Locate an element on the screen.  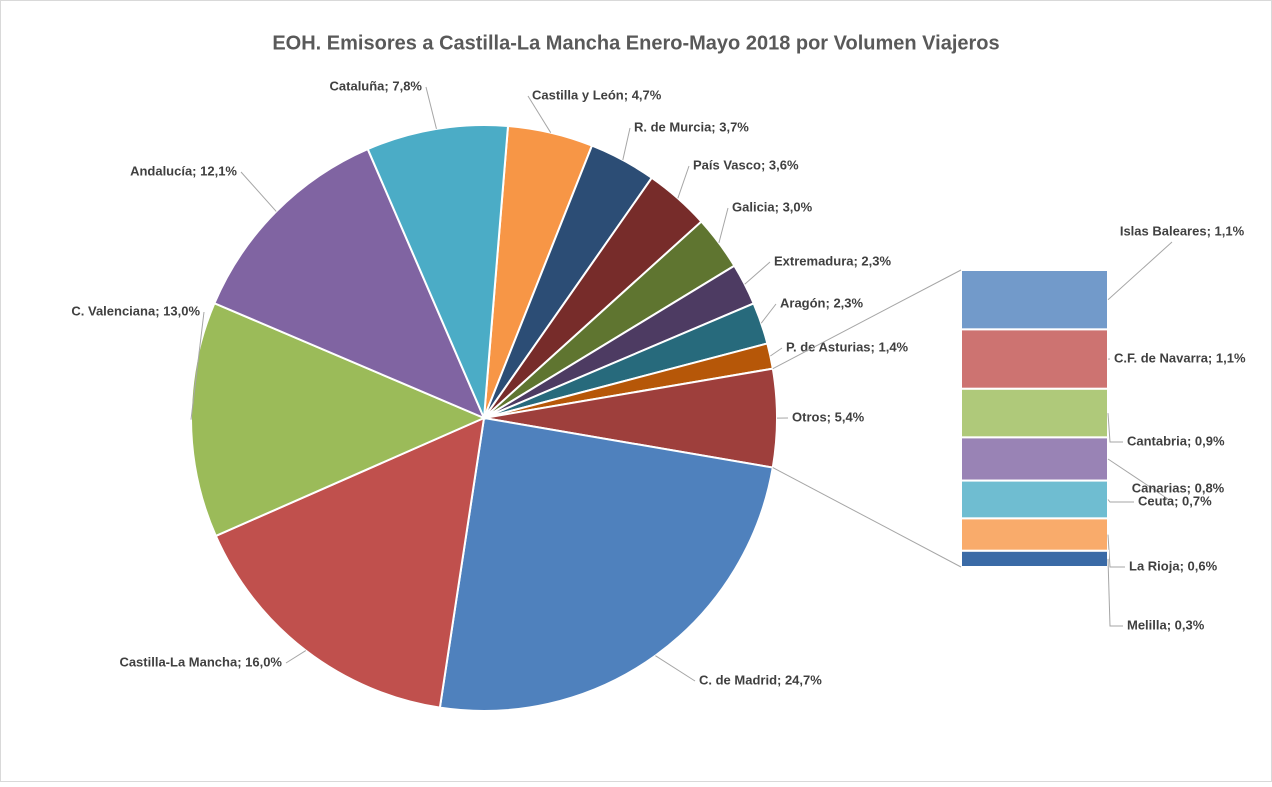
data-label: Castilla-La Mancha; 16,0% is located at coordinates (200, 661).